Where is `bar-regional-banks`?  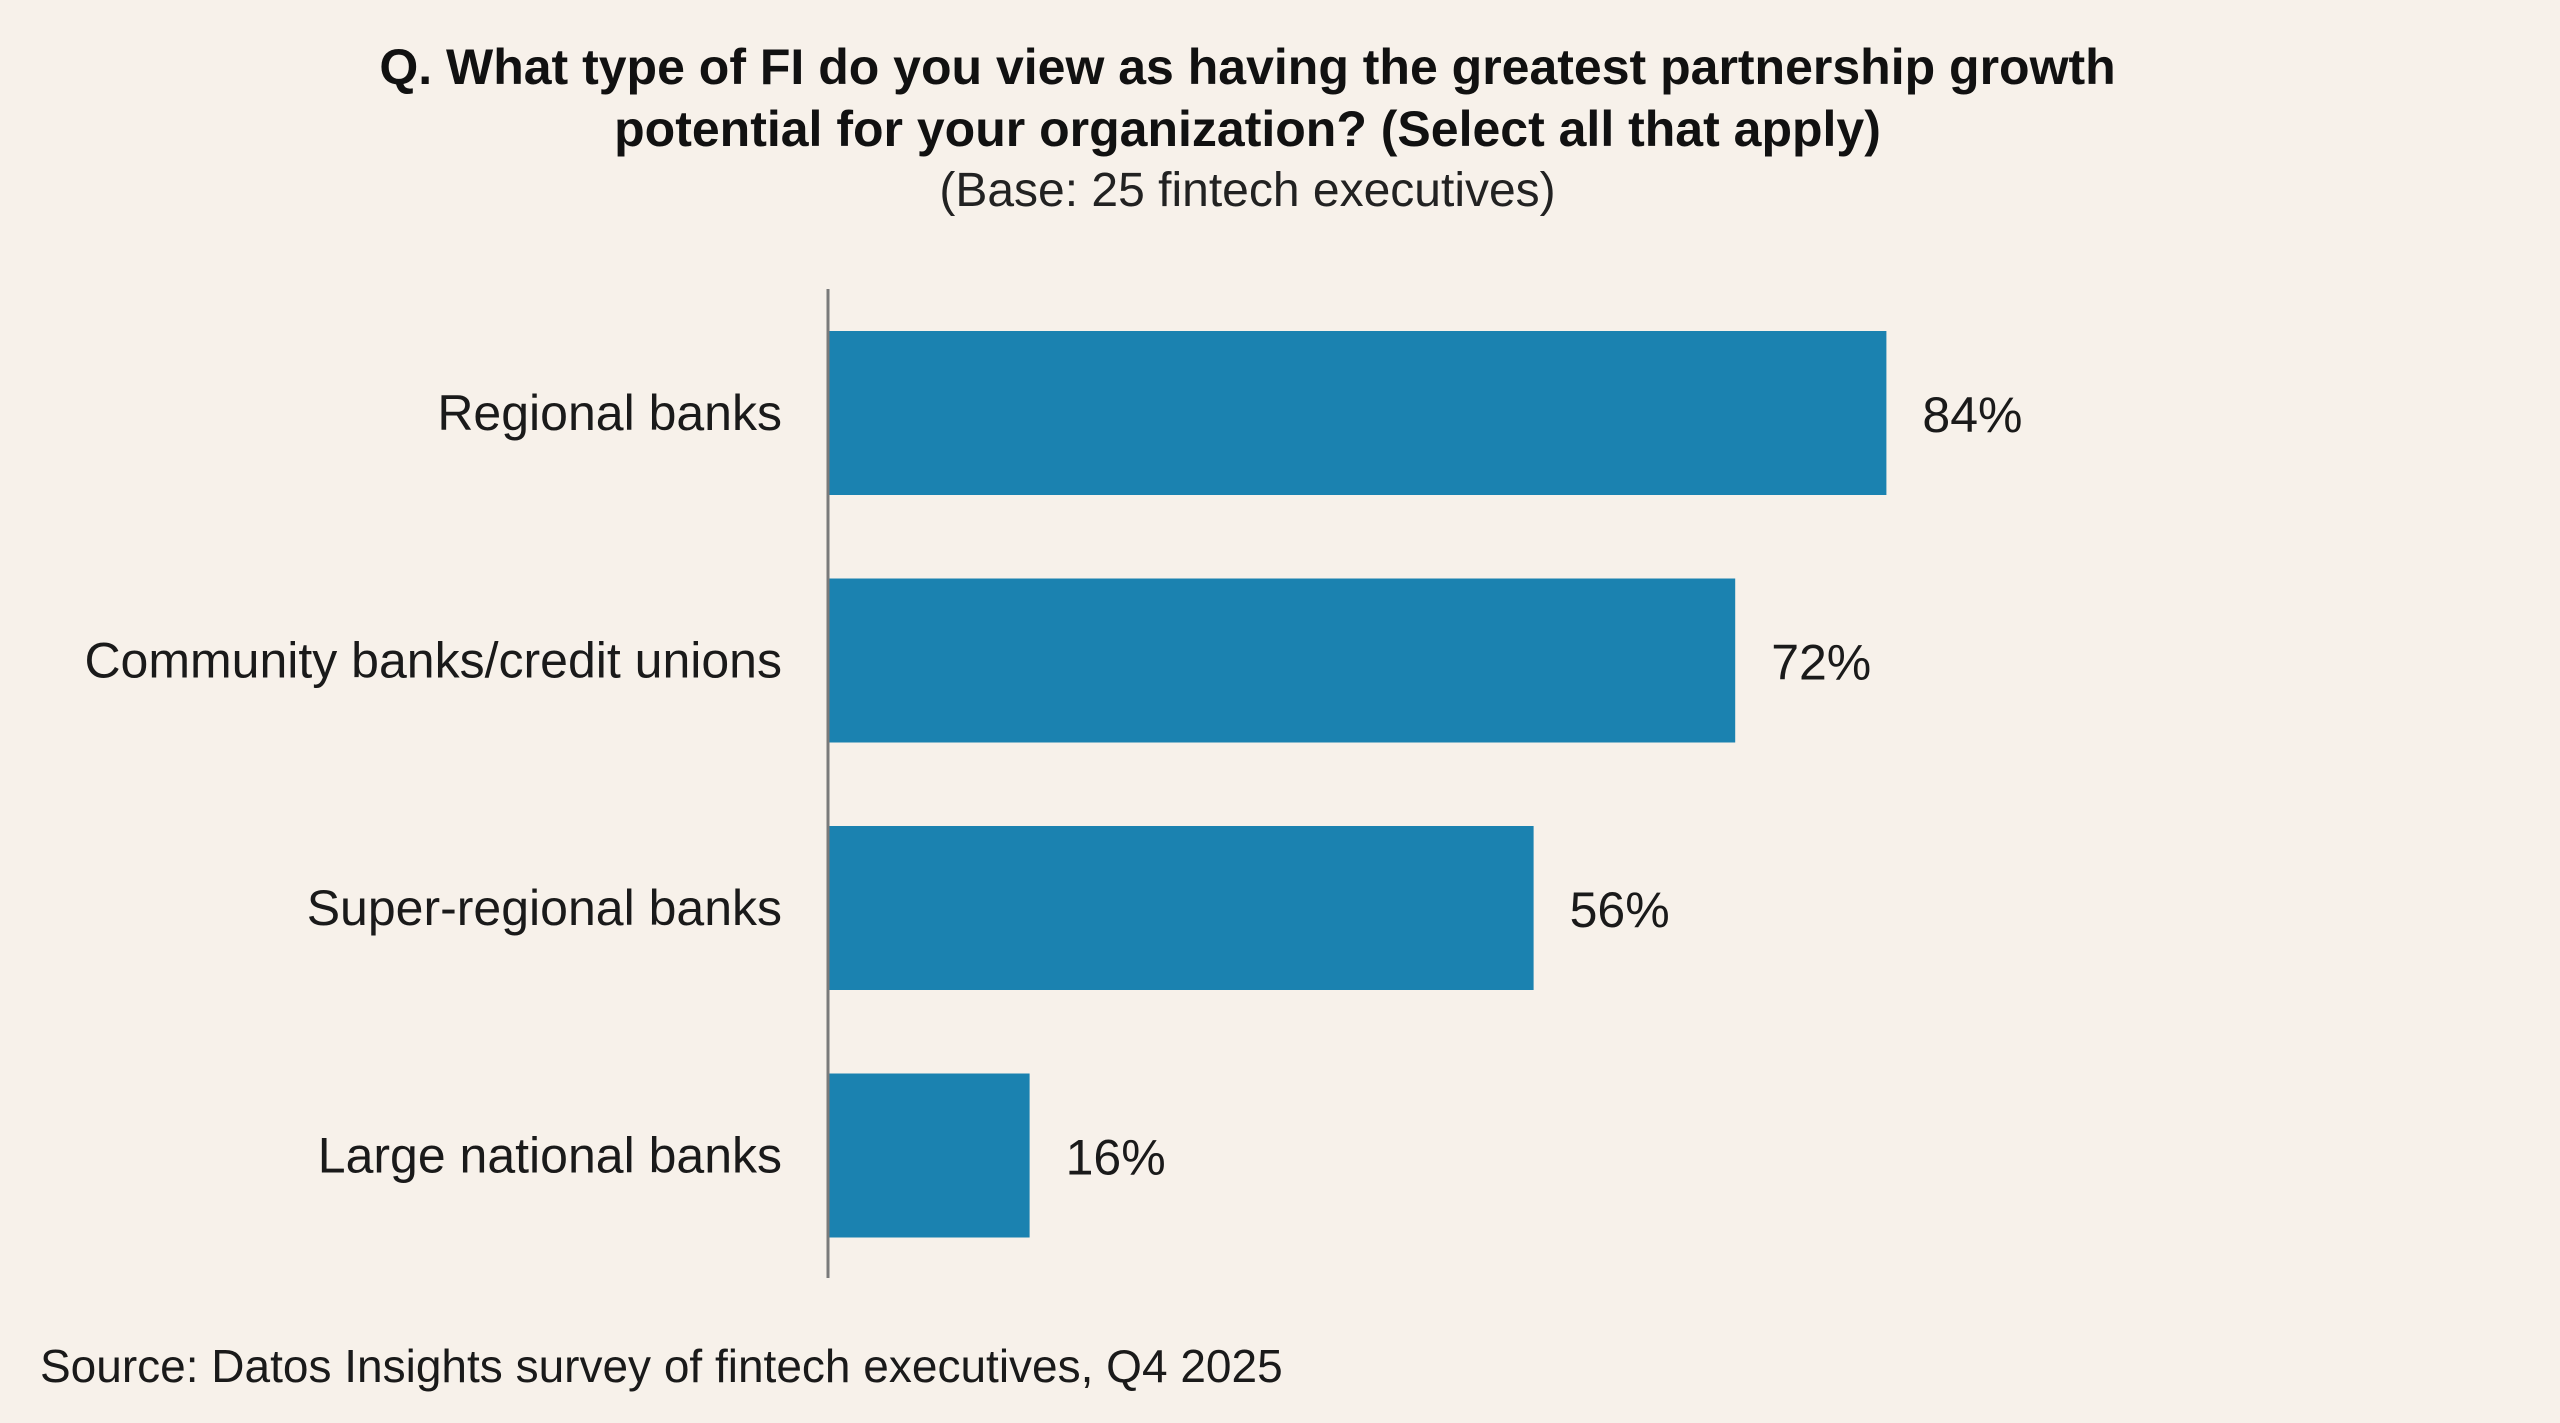 bar-regional-banks is located at coordinates (1357, 413).